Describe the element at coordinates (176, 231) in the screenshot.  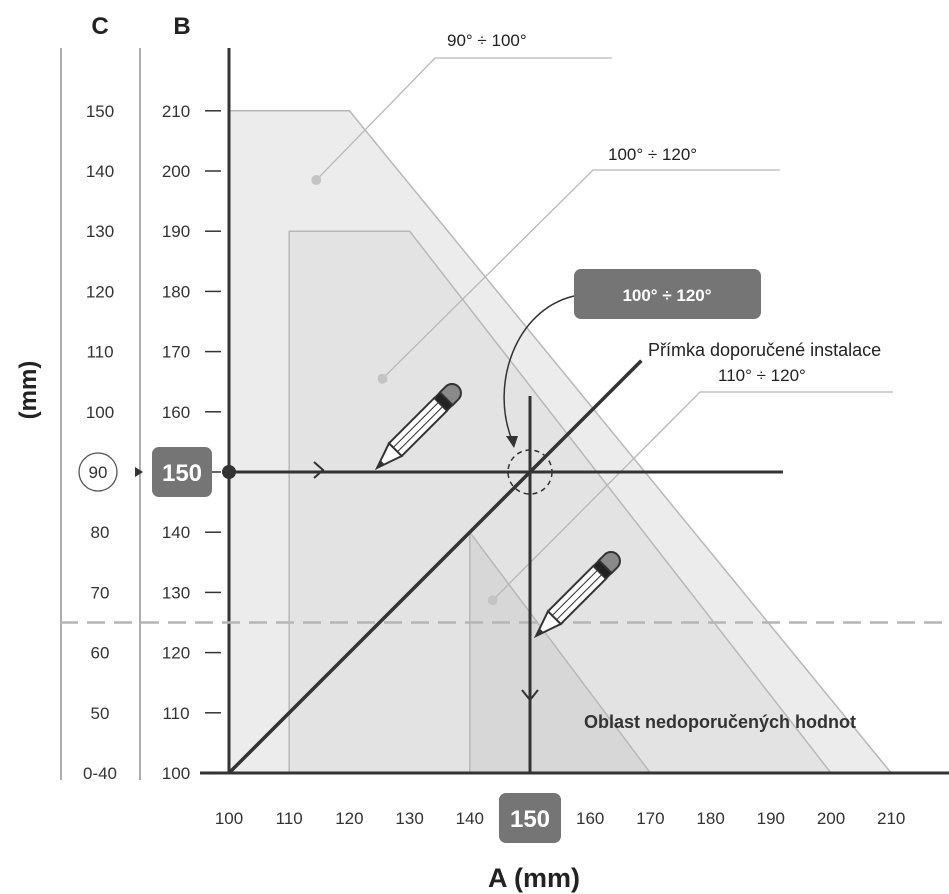
I see `b-tick-label: 190` at that location.